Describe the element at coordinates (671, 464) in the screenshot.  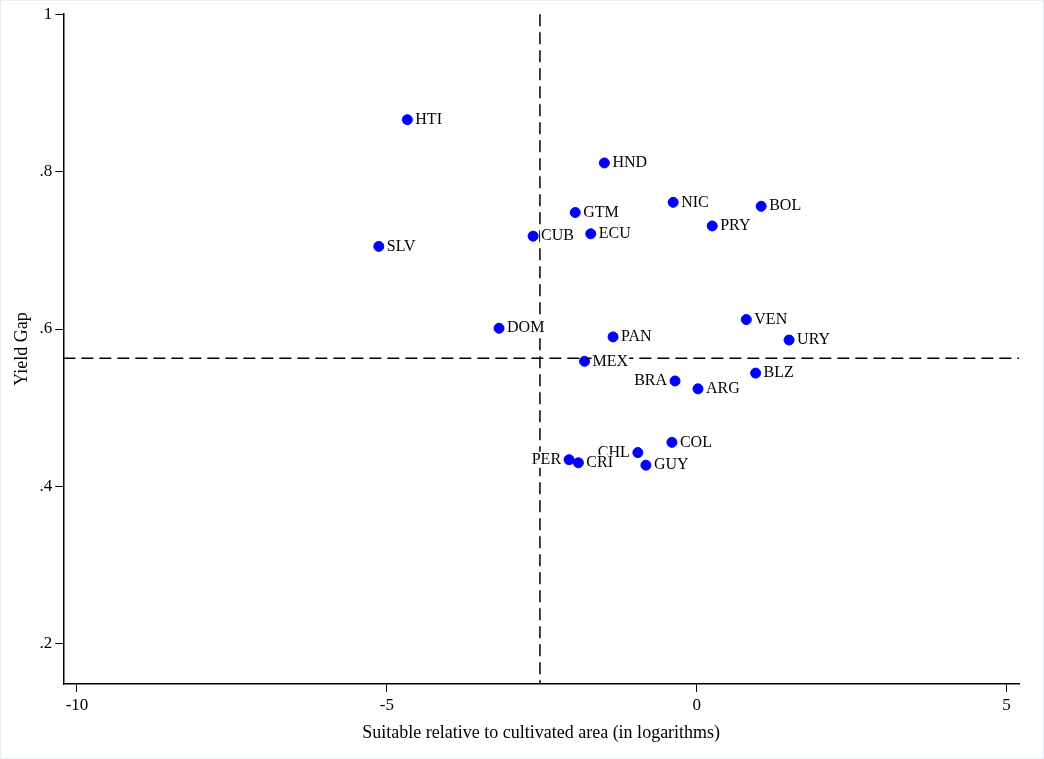
I see `annotation: GUY` at that location.